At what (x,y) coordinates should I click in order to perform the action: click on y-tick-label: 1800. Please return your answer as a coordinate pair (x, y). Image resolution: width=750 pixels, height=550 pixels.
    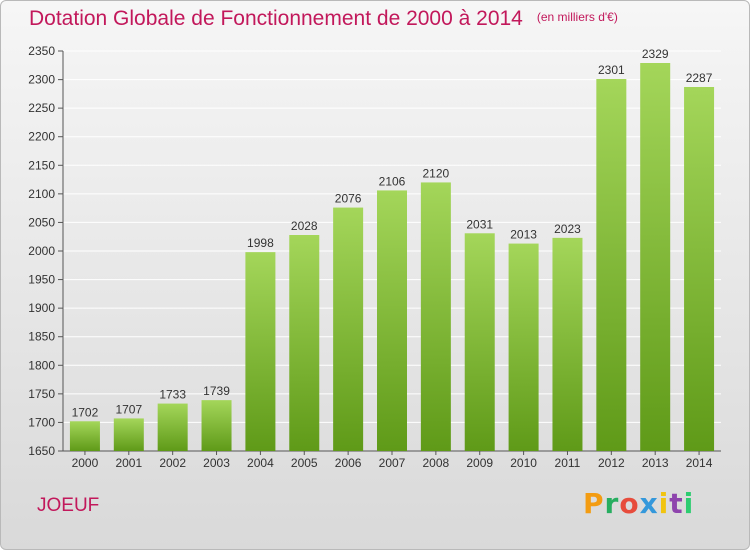
    Looking at the image, I should click on (41, 365).